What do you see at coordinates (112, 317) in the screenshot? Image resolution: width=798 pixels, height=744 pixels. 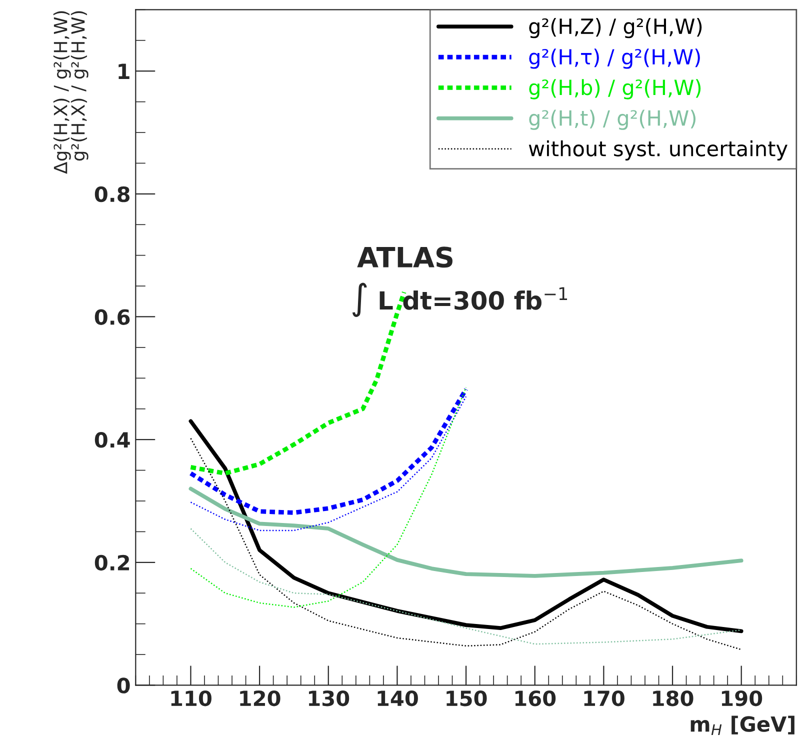 I see `y-tick-label: 0.6` at bounding box center [112, 317].